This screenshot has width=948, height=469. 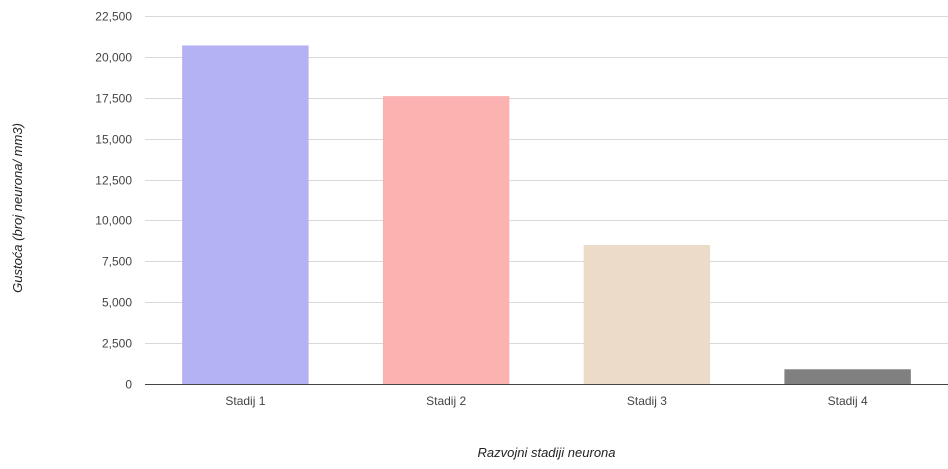 What do you see at coordinates (546, 401) in the screenshot?
I see `x-axis-ticks: Stadij 1 Stadij 2 Stadij 3 Stadij 4` at bounding box center [546, 401].